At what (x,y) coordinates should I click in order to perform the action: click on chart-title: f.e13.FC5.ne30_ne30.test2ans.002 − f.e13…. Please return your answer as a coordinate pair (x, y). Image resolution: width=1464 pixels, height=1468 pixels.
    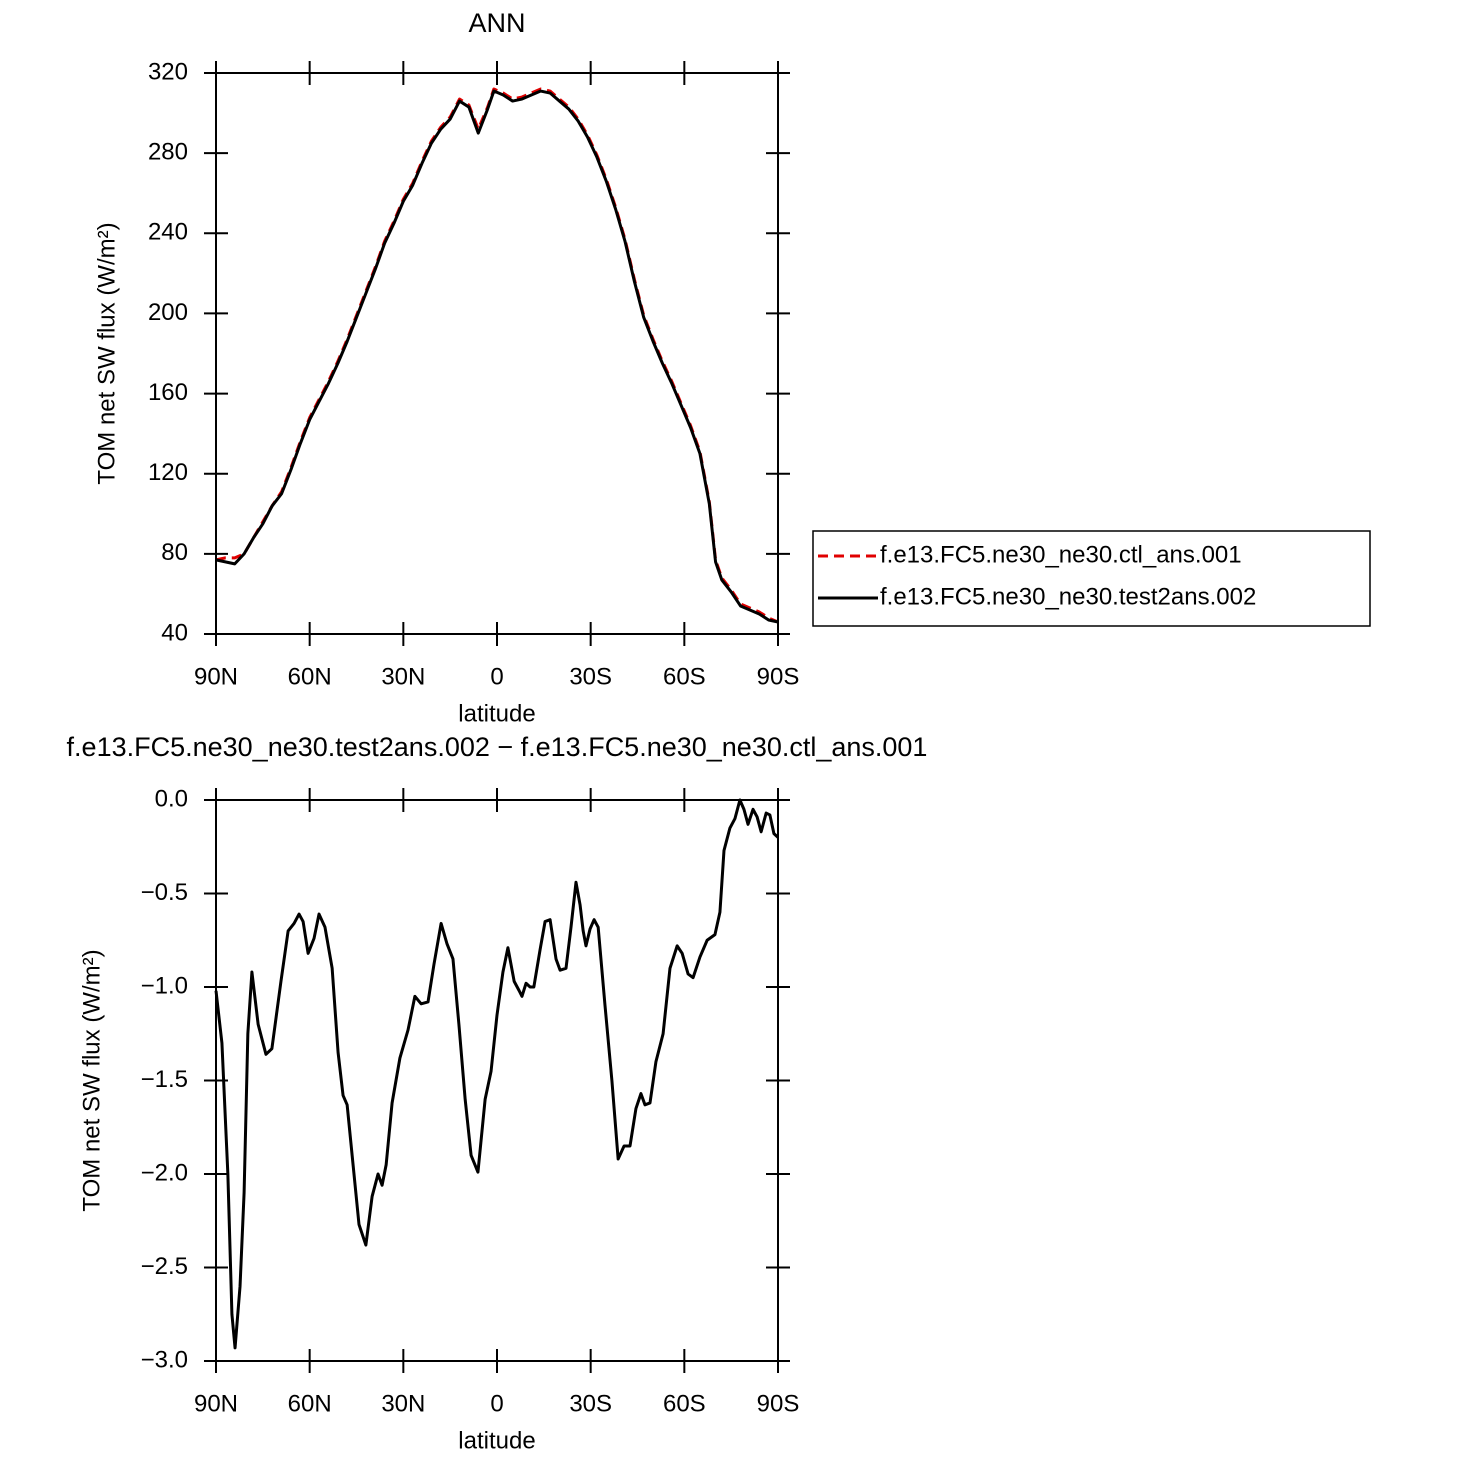
    Looking at the image, I should click on (497, 747).